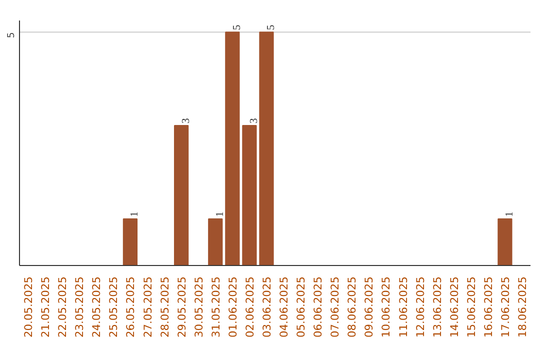  What do you see at coordinates (284, 307) in the screenshot?
I see `x-tick-label: 04.06.2025` at bounding box center [284, 307].